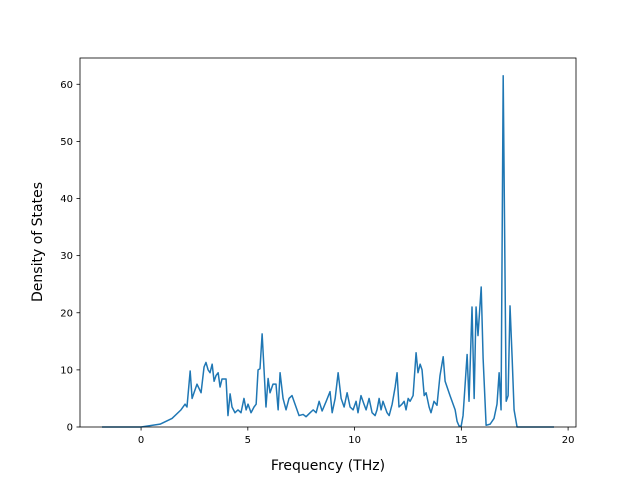 This screenshot has height=484, width=640. Describe the element at coordinates (461, 440) in the screenshot. I see `x-tick-label: 15` at that location.